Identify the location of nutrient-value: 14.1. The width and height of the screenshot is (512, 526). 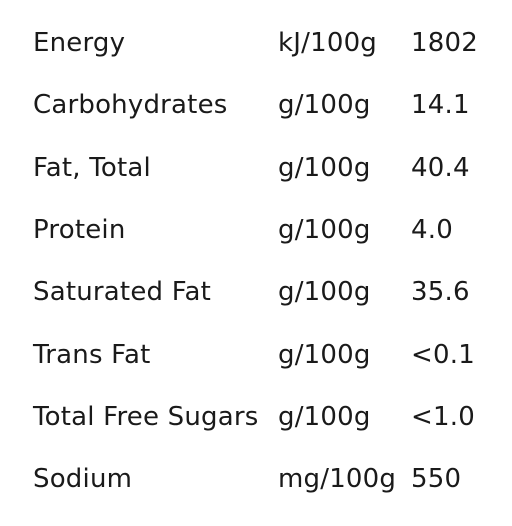
(440, 105).